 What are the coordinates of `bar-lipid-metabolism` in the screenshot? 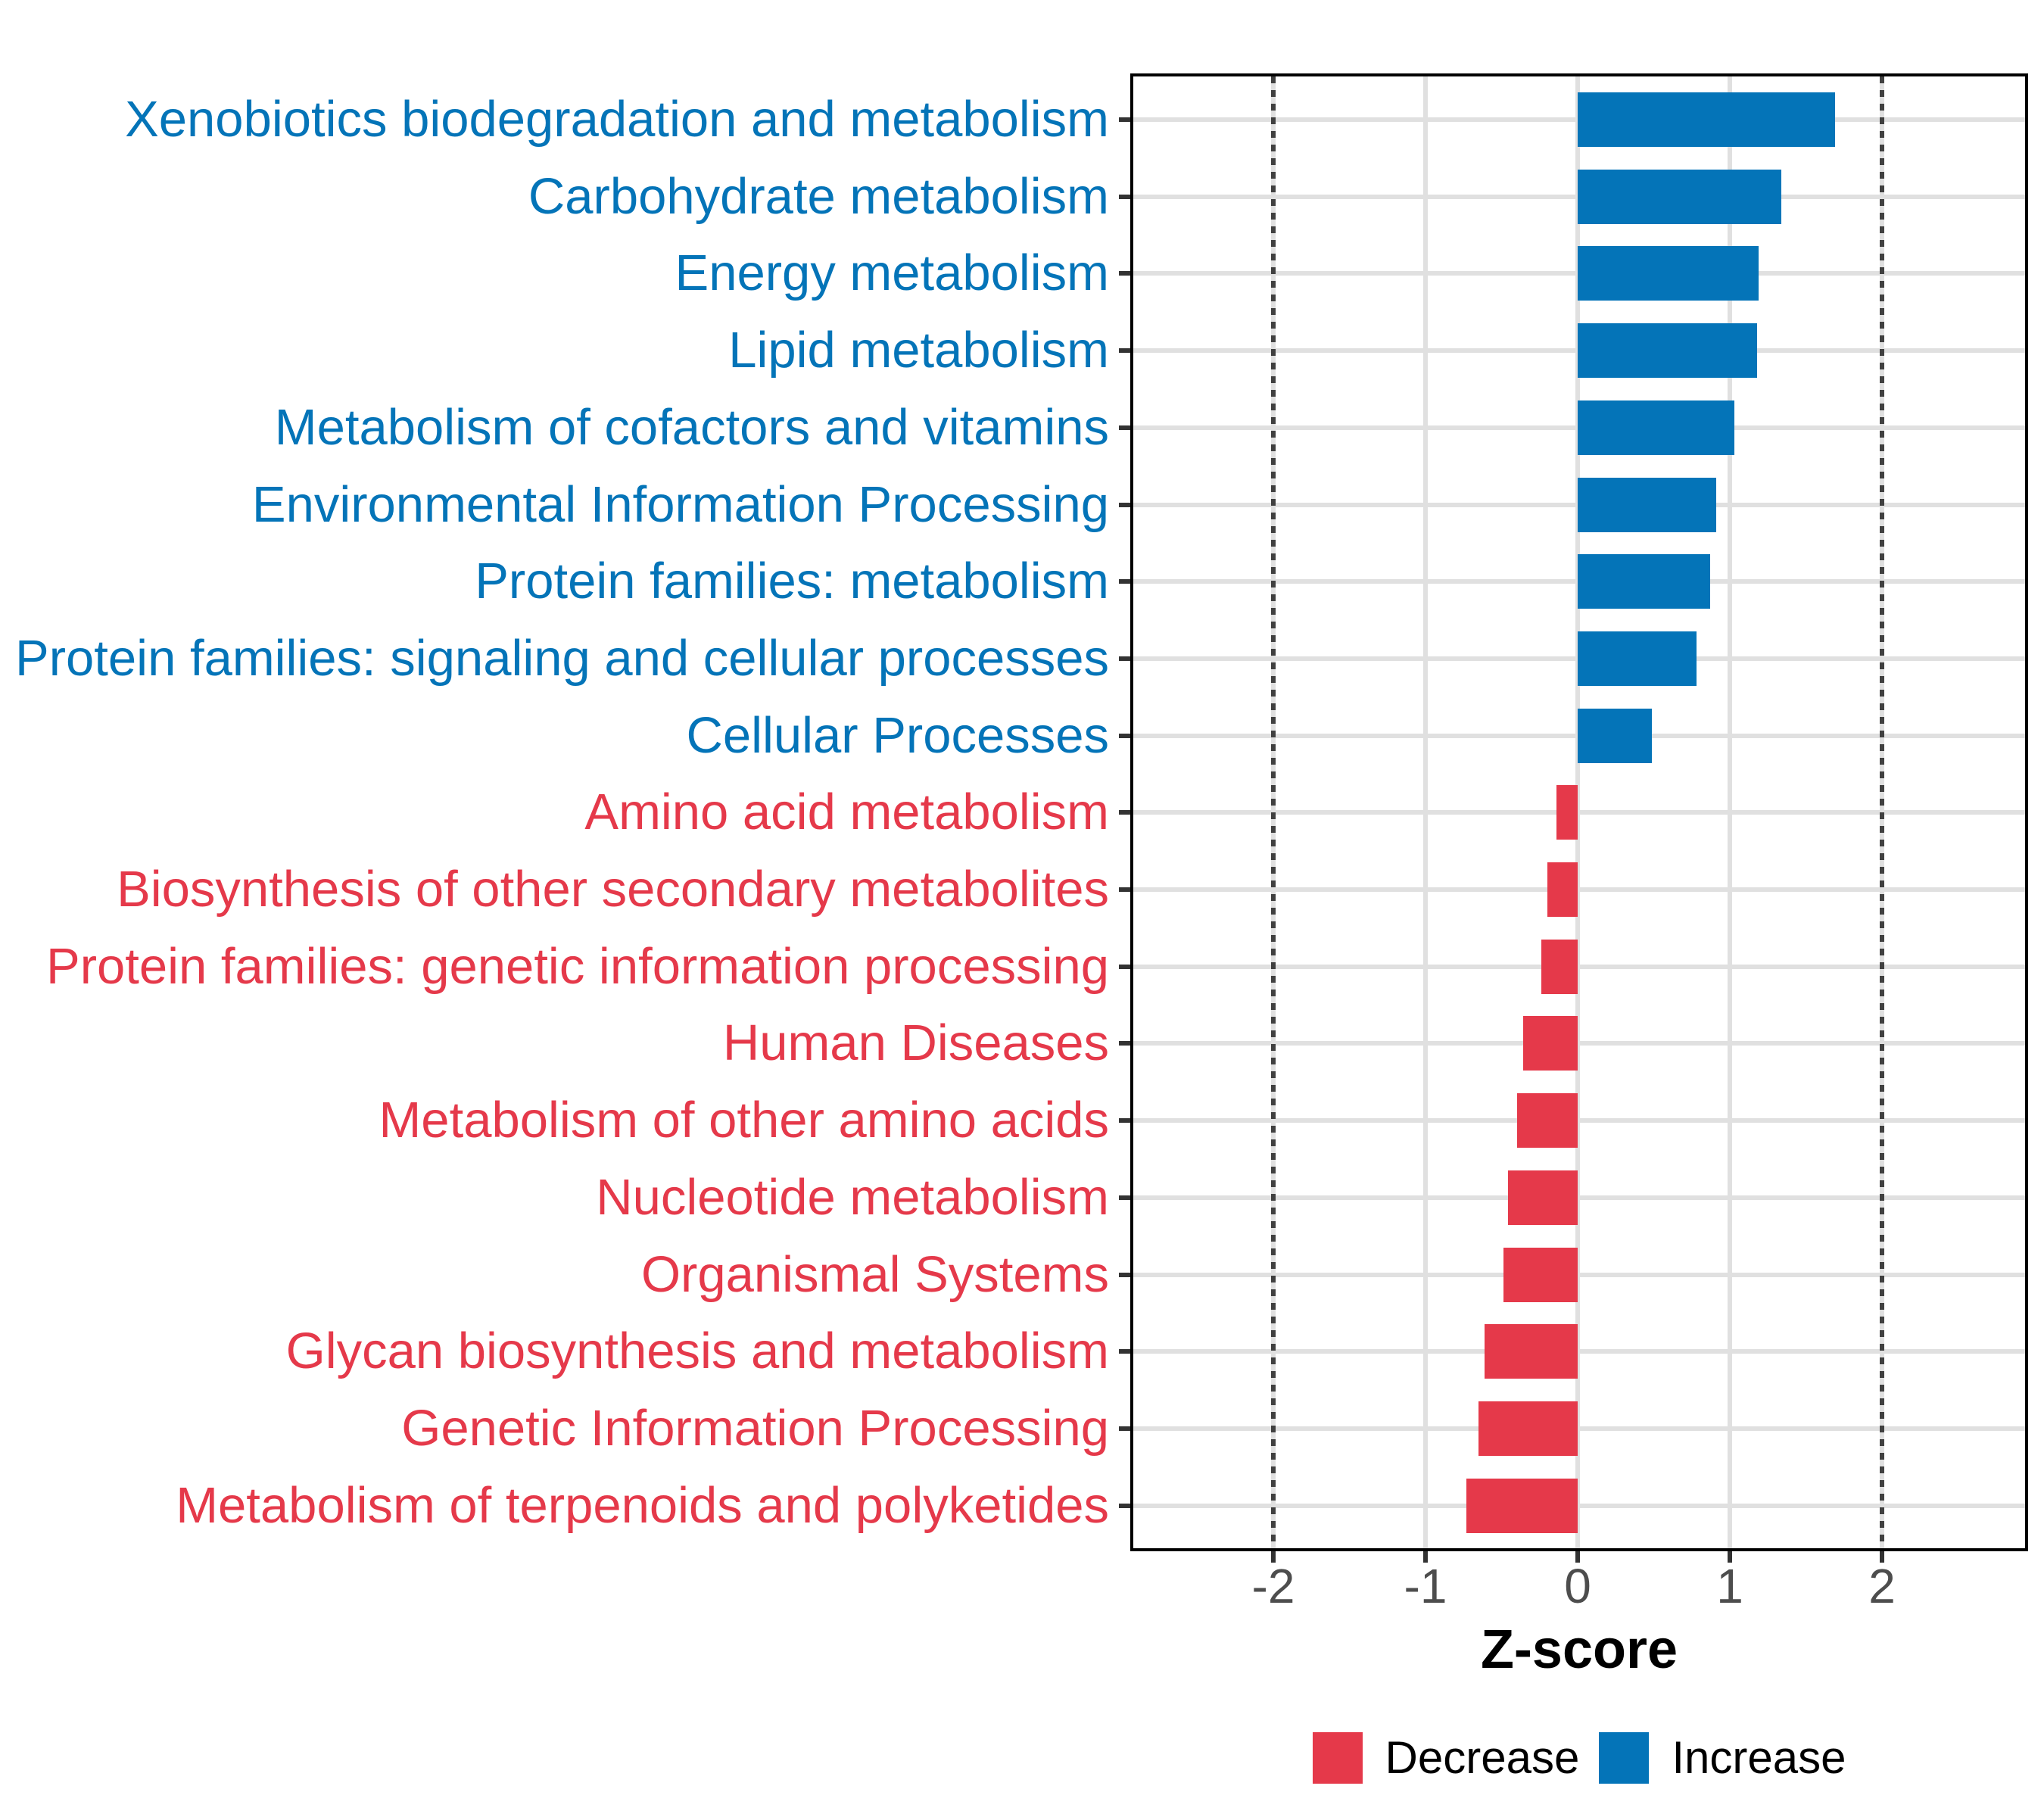 It's located at (1668, 351).